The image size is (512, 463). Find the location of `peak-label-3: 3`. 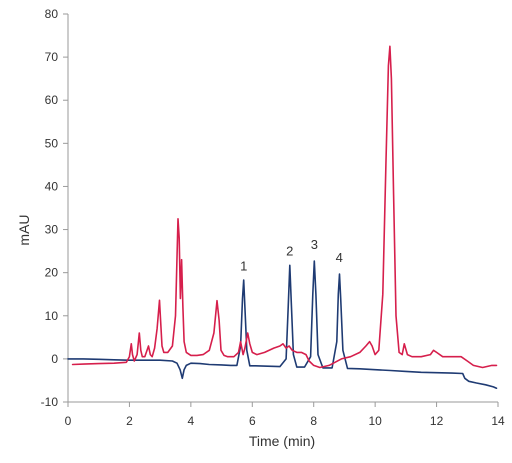

peak-label-3: 3 is located at coordinates (314, 244).